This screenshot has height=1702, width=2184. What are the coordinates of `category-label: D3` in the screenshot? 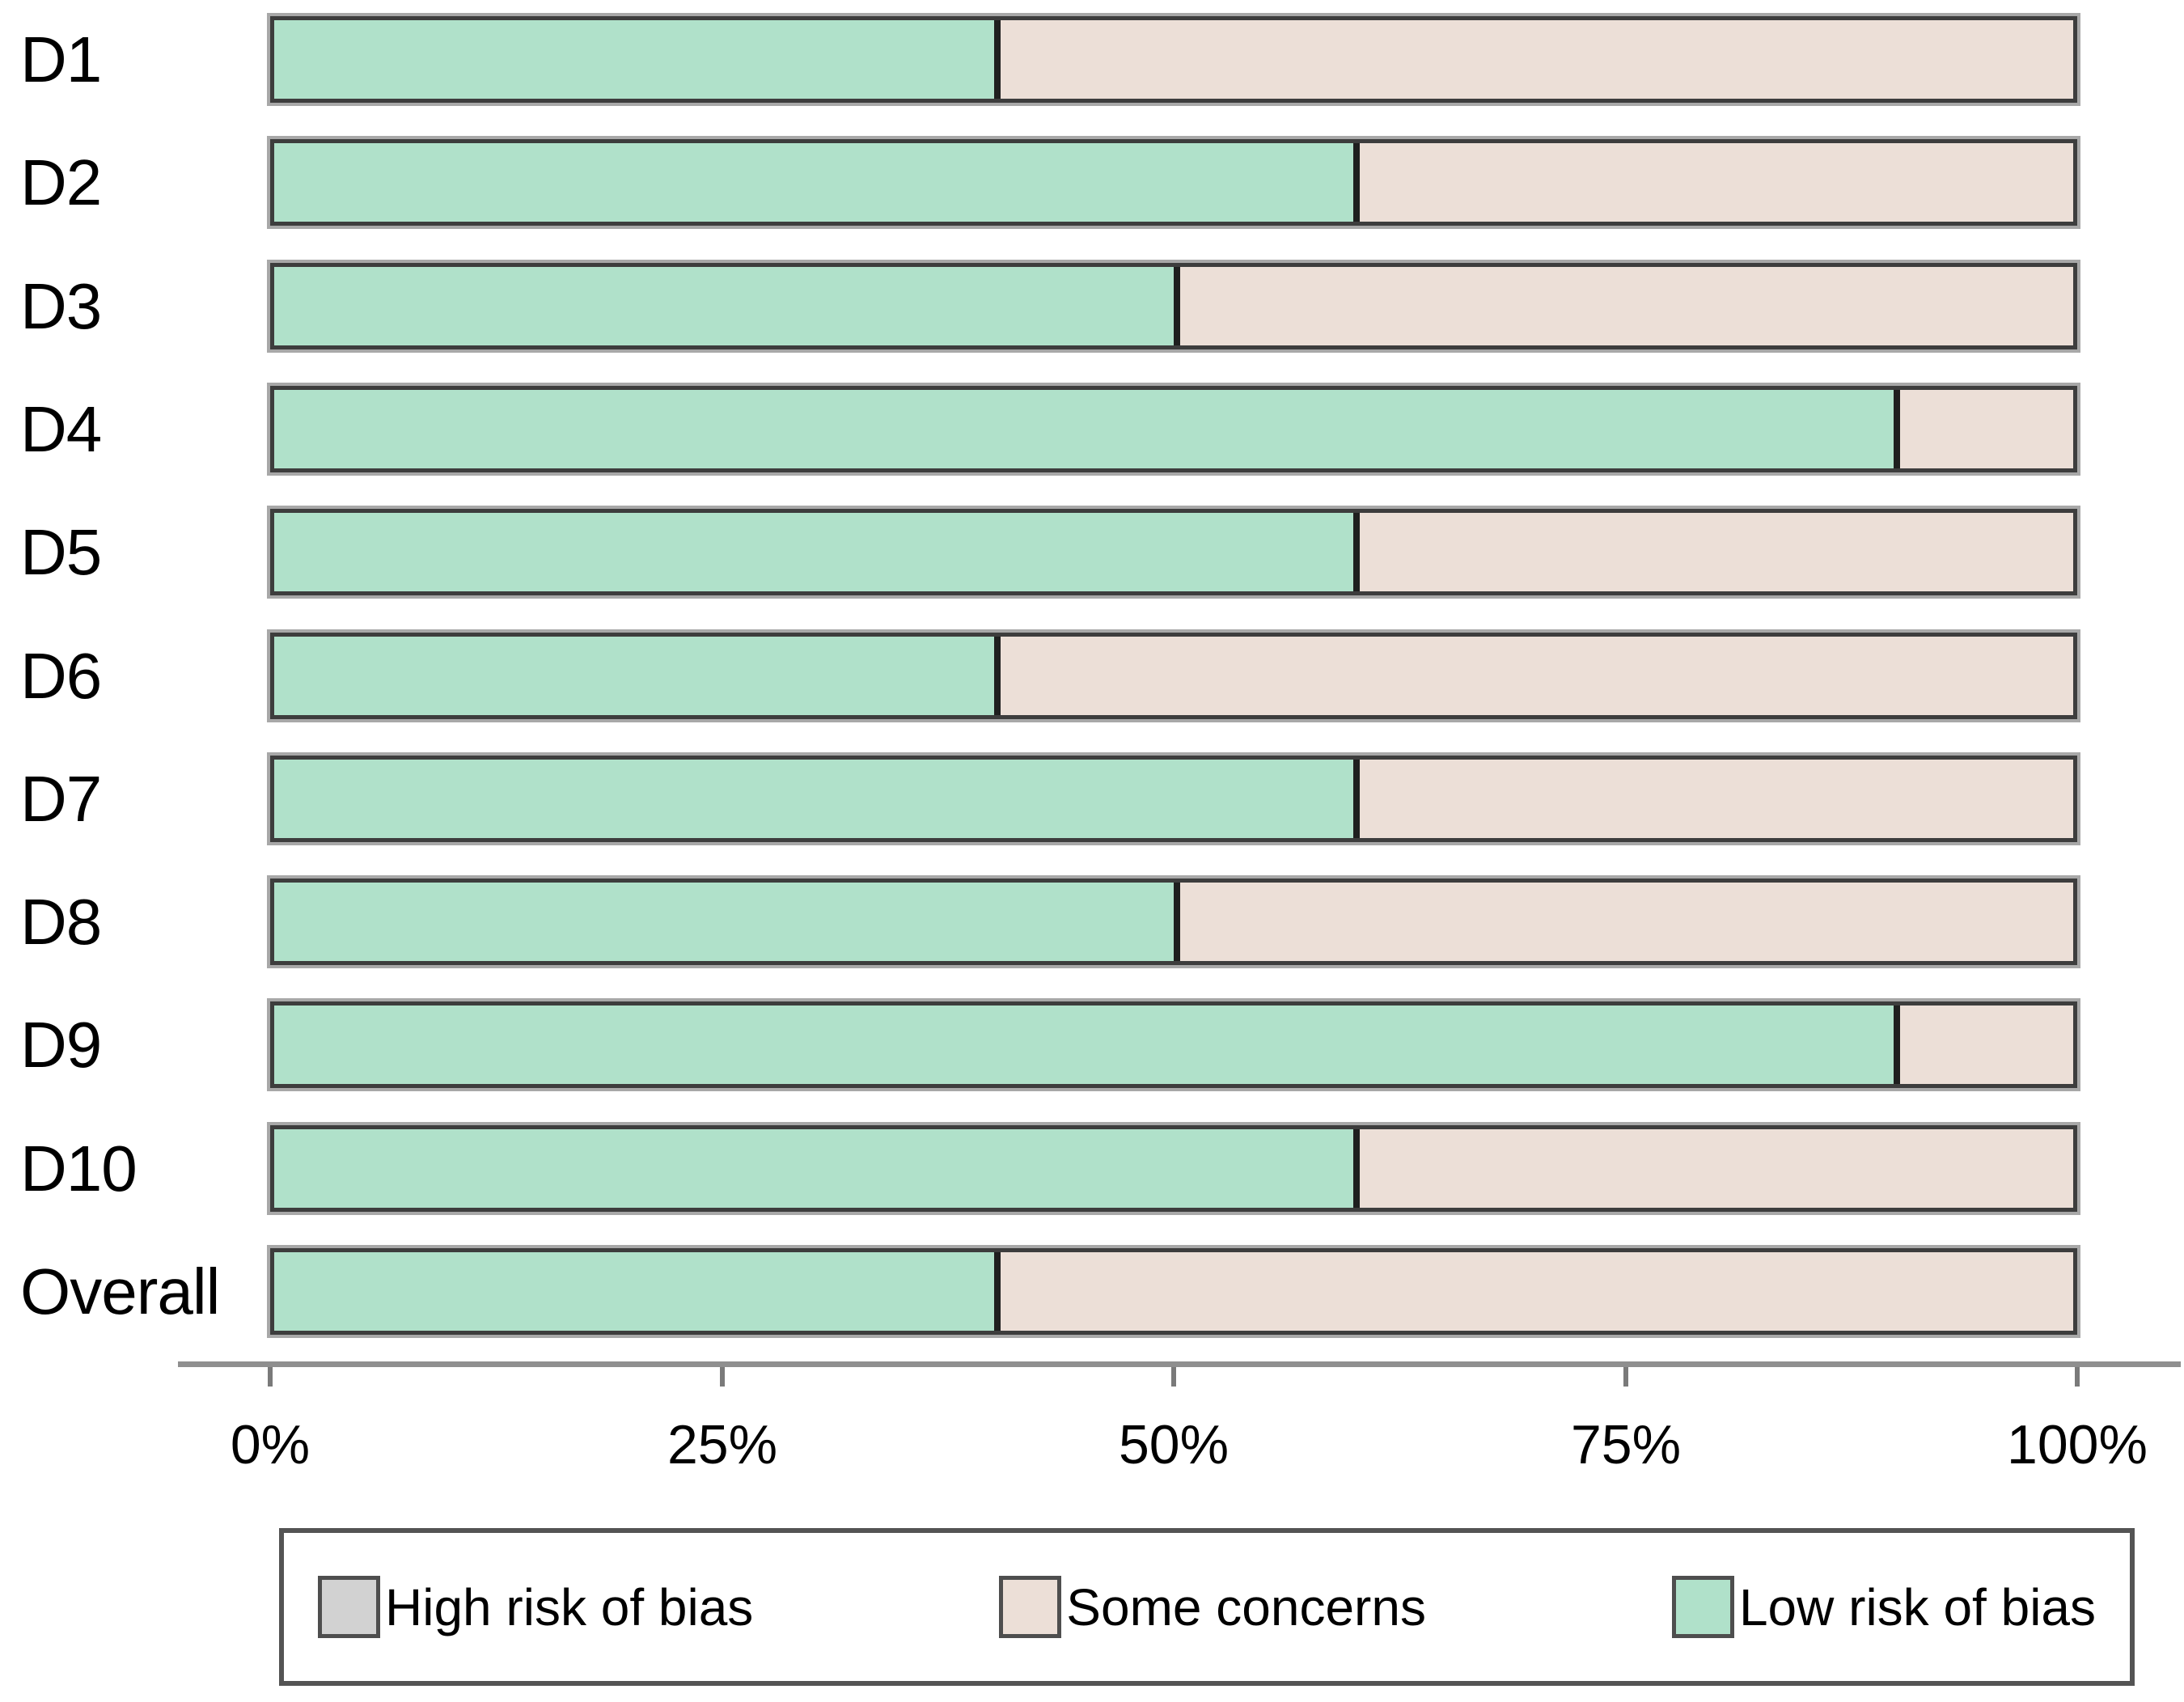 It's located at (61, 305).